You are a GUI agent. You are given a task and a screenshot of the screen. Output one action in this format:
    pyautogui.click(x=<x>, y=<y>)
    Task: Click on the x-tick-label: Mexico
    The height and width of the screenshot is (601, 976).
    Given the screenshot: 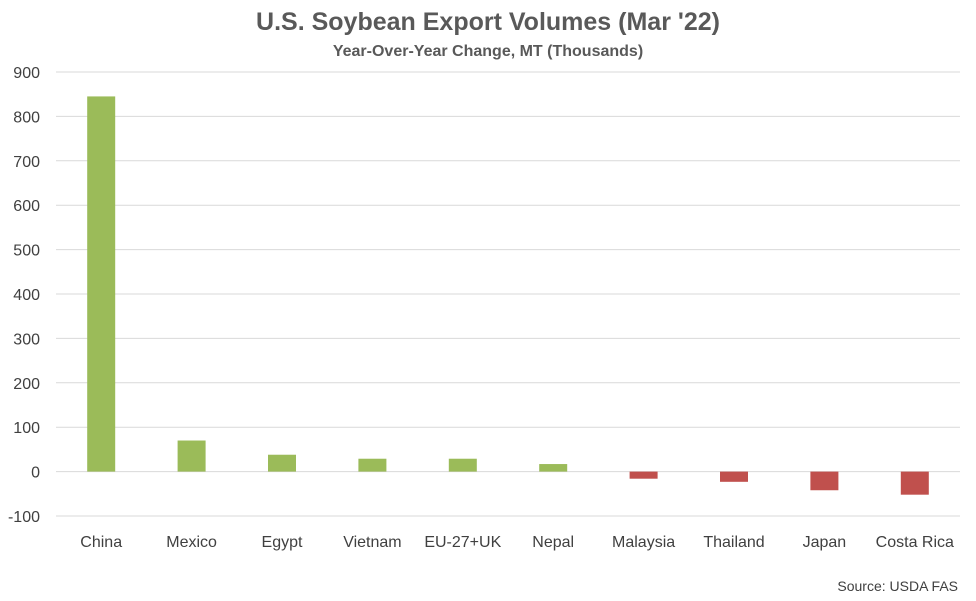 What is the action you would take?
    pyautogui.click(x=191, y=542)
    